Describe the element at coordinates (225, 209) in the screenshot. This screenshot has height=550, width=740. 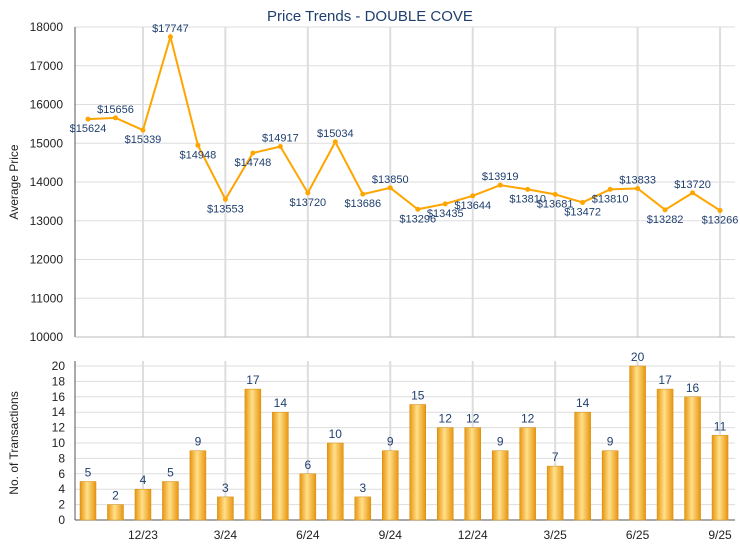
I see `price-data-label: $13553` at that location.